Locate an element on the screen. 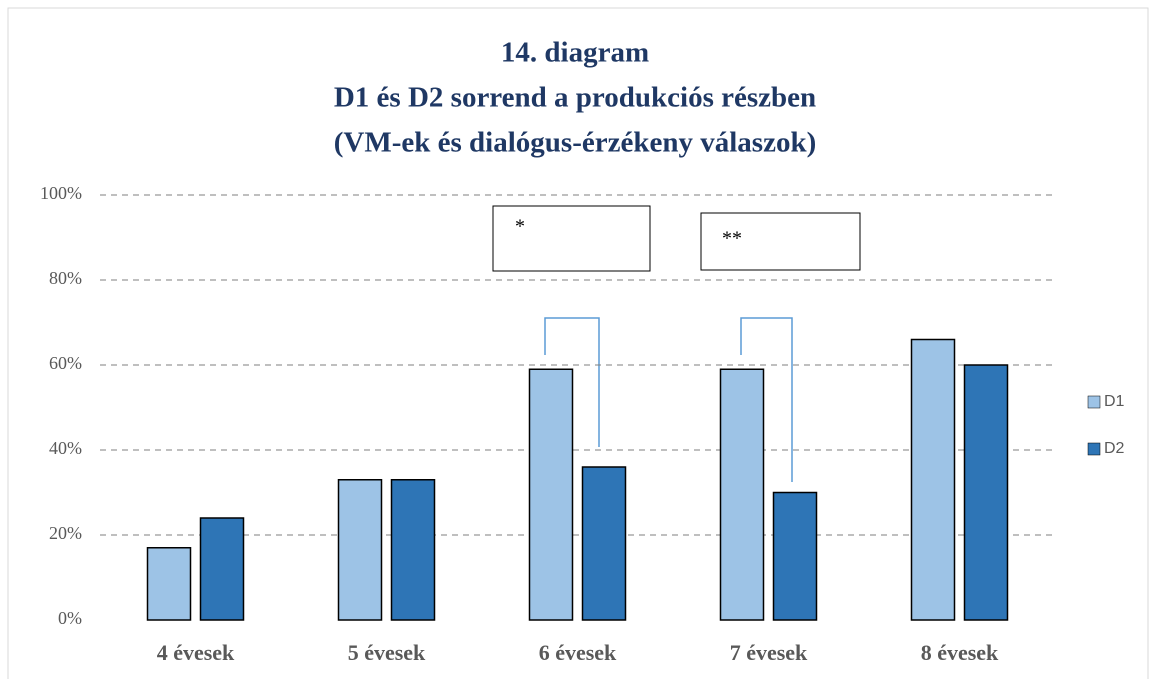  x-tick-label: 7 évesek is located at coordinates (769, 652).